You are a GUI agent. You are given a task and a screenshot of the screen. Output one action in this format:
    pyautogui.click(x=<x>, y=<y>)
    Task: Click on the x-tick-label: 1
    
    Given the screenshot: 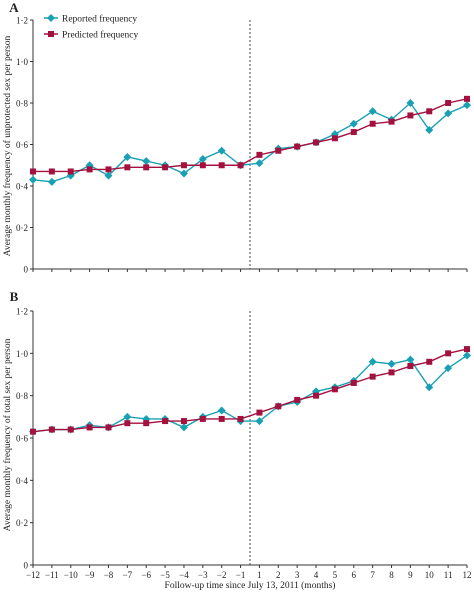 What is the action you would take?
    pyautogui.click(x=259, y=575)
    